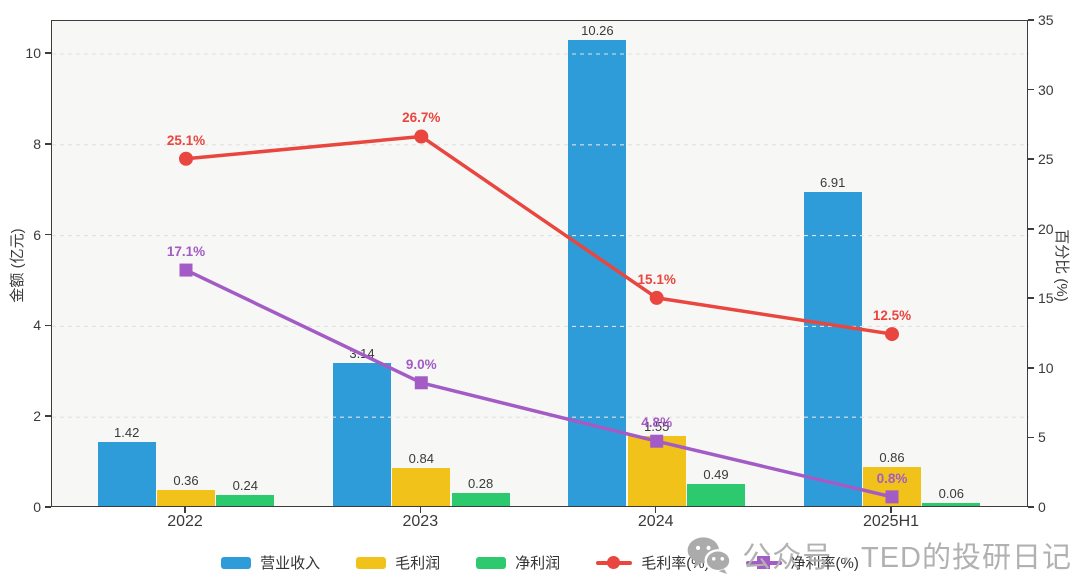  What do you see at coordinates (421, 458) in the screenshot?
I see `bar-value-gross-profit-2023: 0.84` at bounding box center [421, 458].